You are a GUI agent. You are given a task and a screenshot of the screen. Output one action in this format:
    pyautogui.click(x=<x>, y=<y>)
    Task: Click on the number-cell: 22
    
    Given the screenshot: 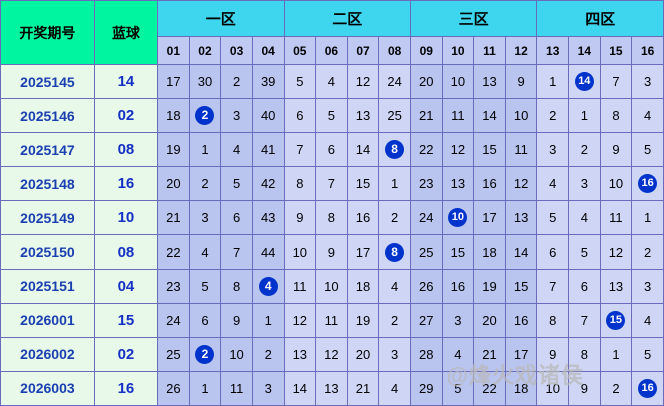 What is the action you would take?
    pyautogui.click(x=489, y=388)
    